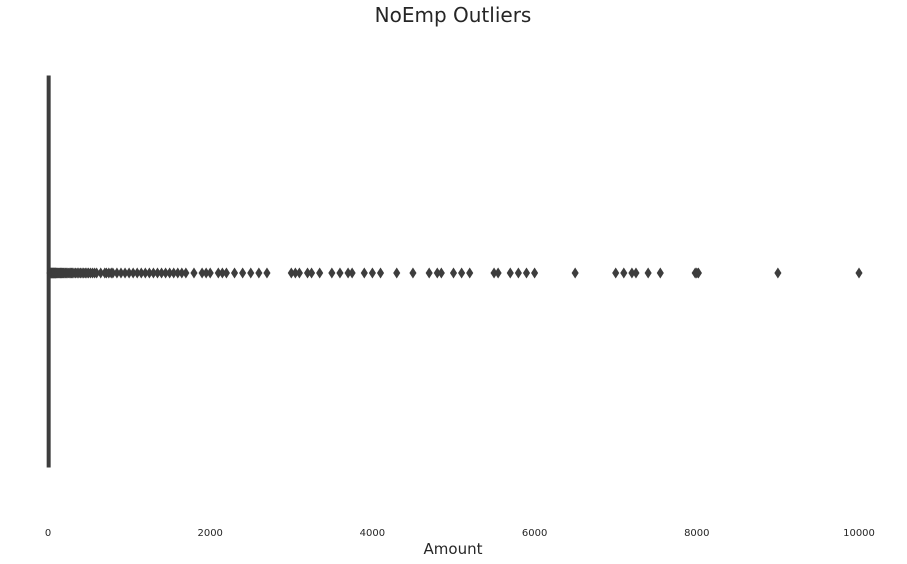  I want to click on x-tick-label: 6000, so click(534, 533).